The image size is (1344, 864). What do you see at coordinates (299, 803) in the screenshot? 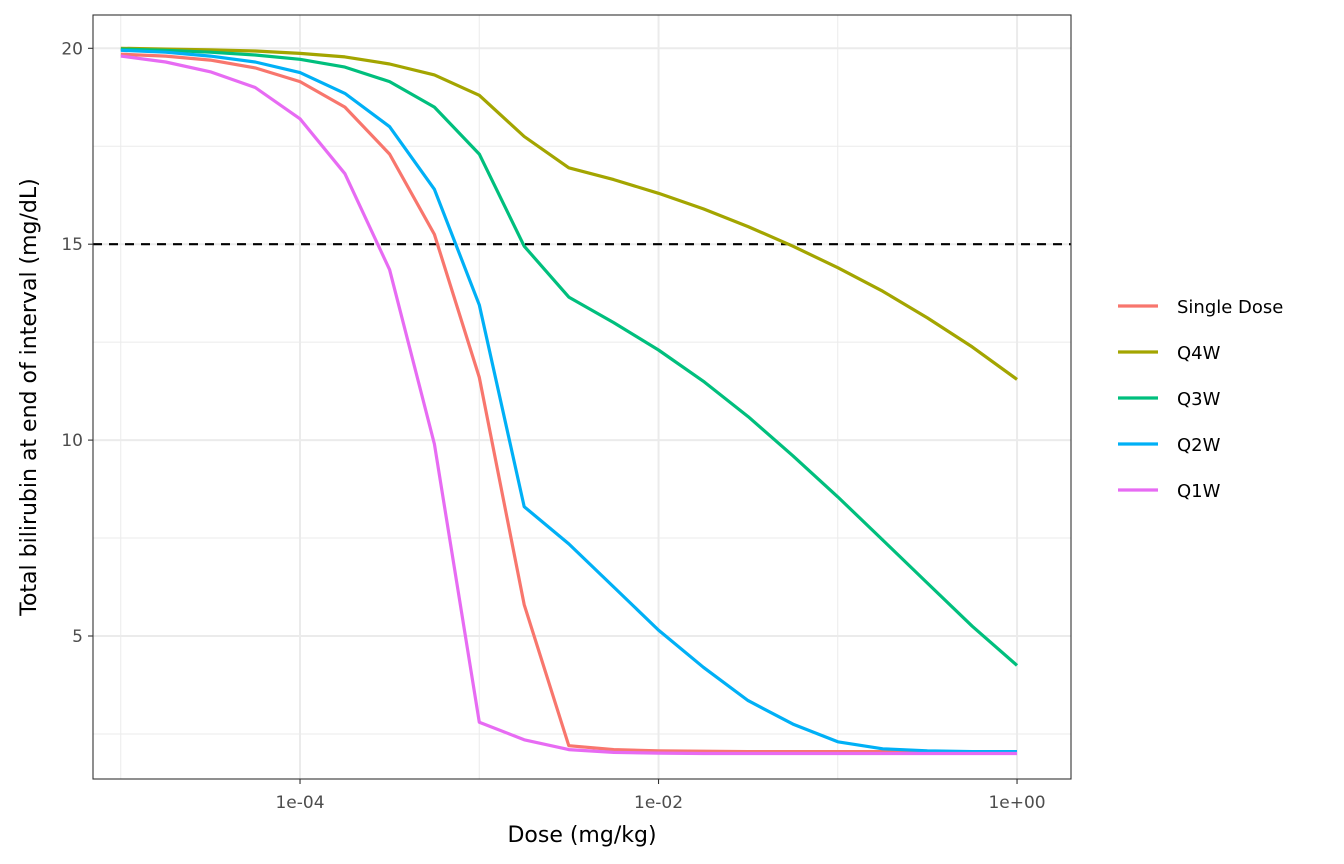
I see `x-tick-label: 1e-04` at bounding box center [299, 803].